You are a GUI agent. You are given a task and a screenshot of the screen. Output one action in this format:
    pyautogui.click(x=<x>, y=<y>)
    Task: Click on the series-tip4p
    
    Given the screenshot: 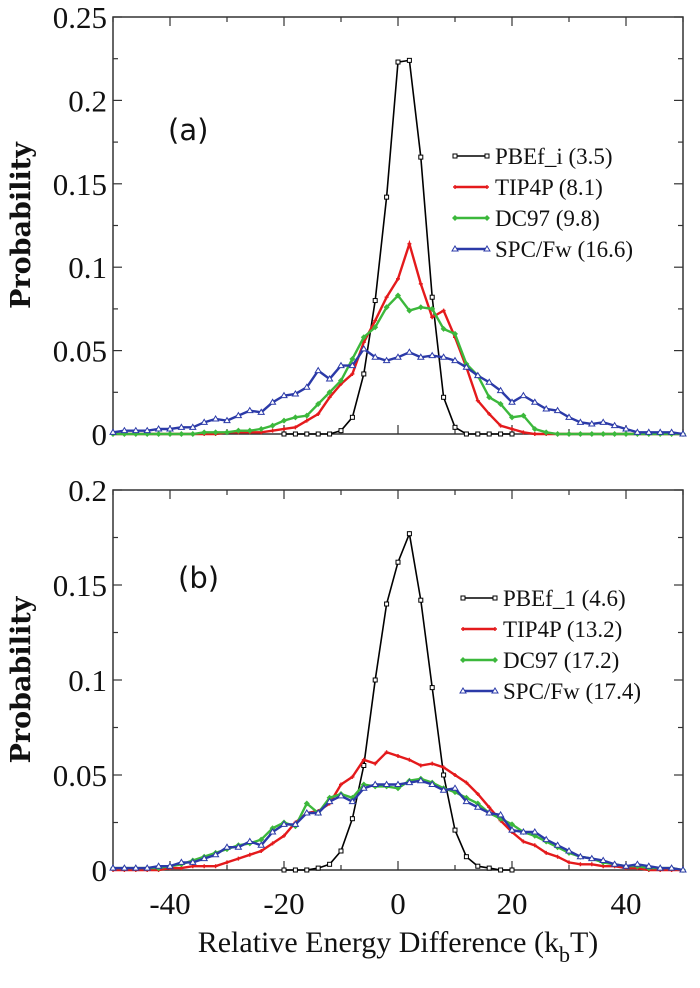 What is the action you would take?
    pyautogui.click(x=398, y=811)
    